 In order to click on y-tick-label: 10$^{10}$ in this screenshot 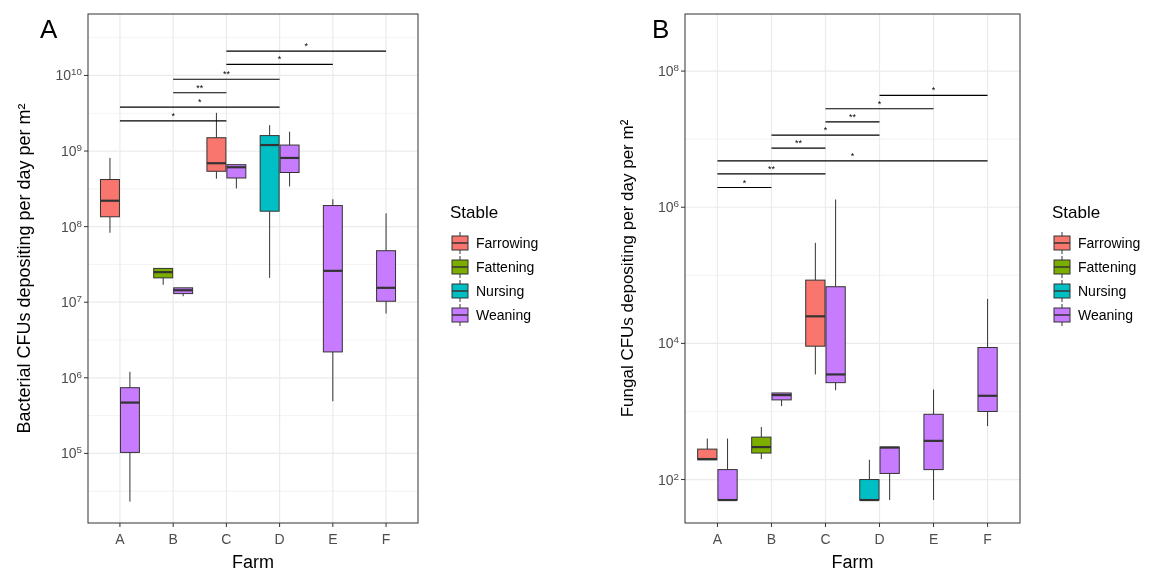, I will do `click(69, 74)`.